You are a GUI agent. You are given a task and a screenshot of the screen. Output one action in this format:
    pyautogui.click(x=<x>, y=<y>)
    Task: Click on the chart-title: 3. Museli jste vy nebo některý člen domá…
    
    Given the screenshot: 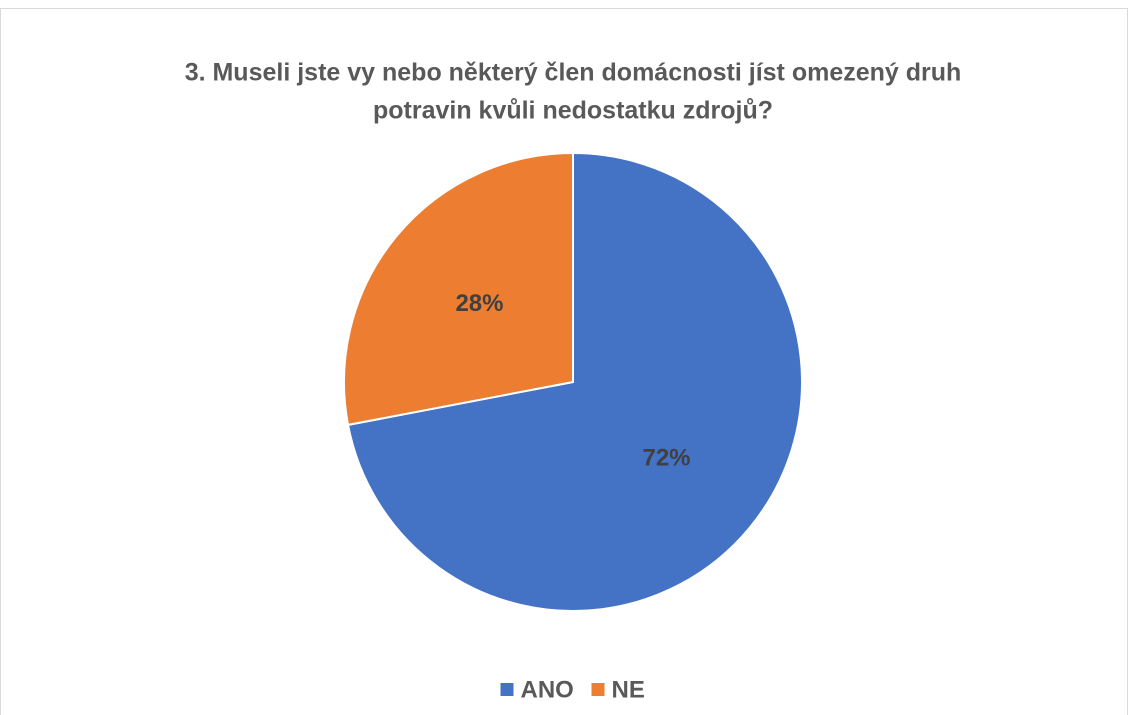 What is the action you would take?
    pyautogui.click(x=573, y=73)
    